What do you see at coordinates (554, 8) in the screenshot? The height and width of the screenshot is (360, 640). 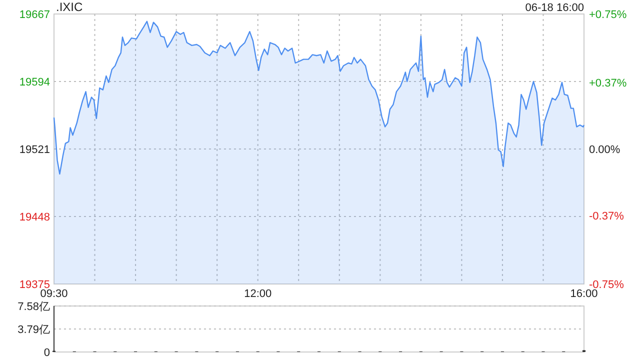 I see `annotation: 06-18 16:00` at bounding box center [554, 8].